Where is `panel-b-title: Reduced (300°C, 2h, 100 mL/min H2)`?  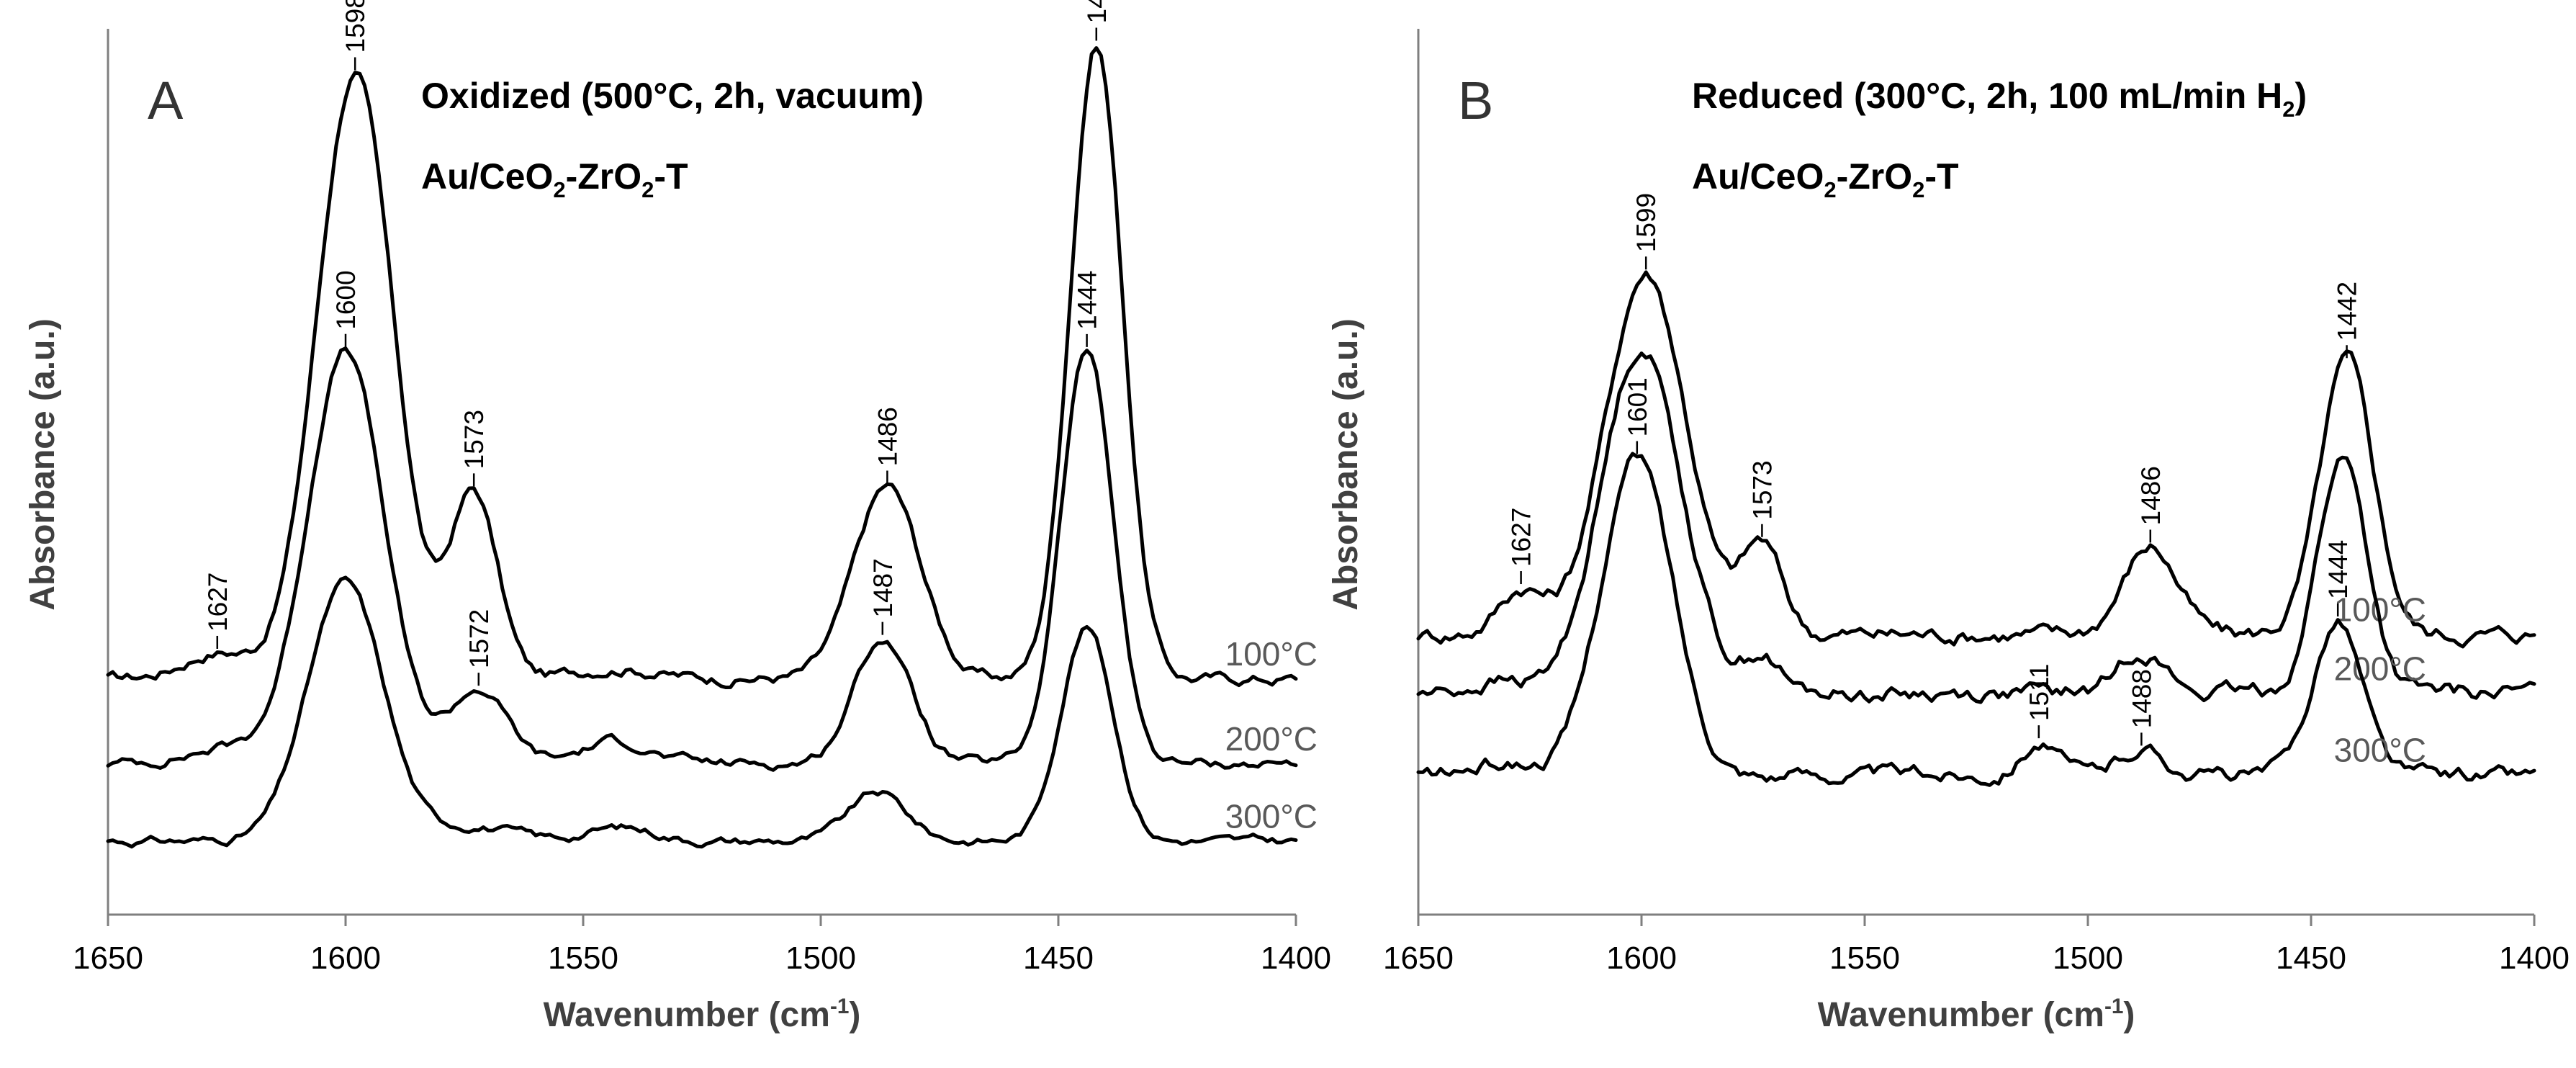
panel-b-title: Reduced (300°C, 2h, 100 mL/min H2) is located at coordinates (1999, 99).